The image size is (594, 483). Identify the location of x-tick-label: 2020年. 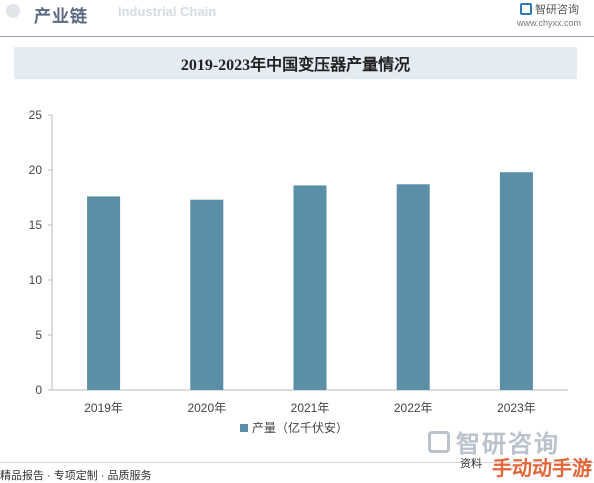
(206, 408).